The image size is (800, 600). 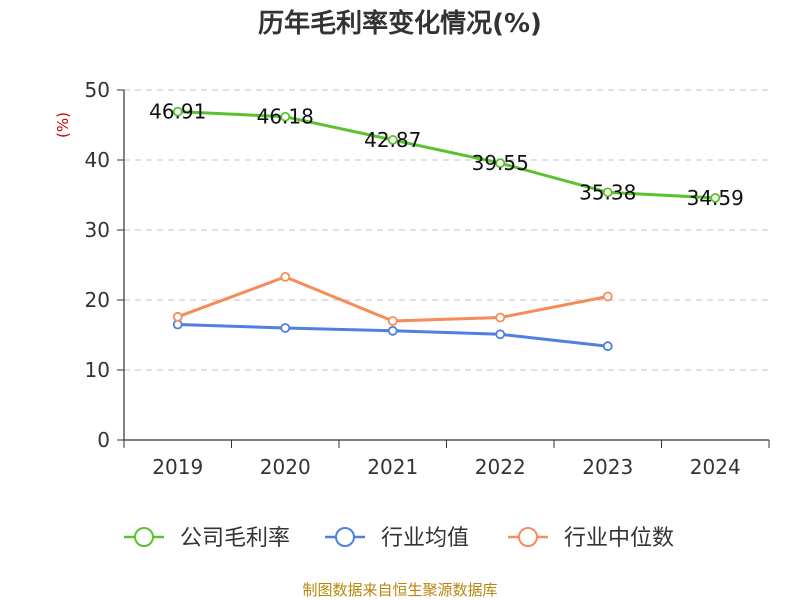 I want to click on data-label: 39.55, so click(x=500, y=163).